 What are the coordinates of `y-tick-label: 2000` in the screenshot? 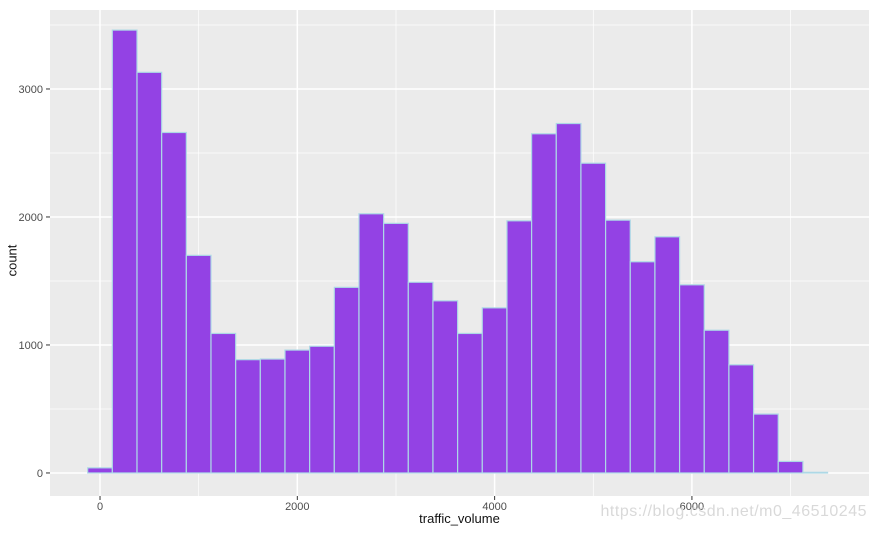 It's located at (31, 218).